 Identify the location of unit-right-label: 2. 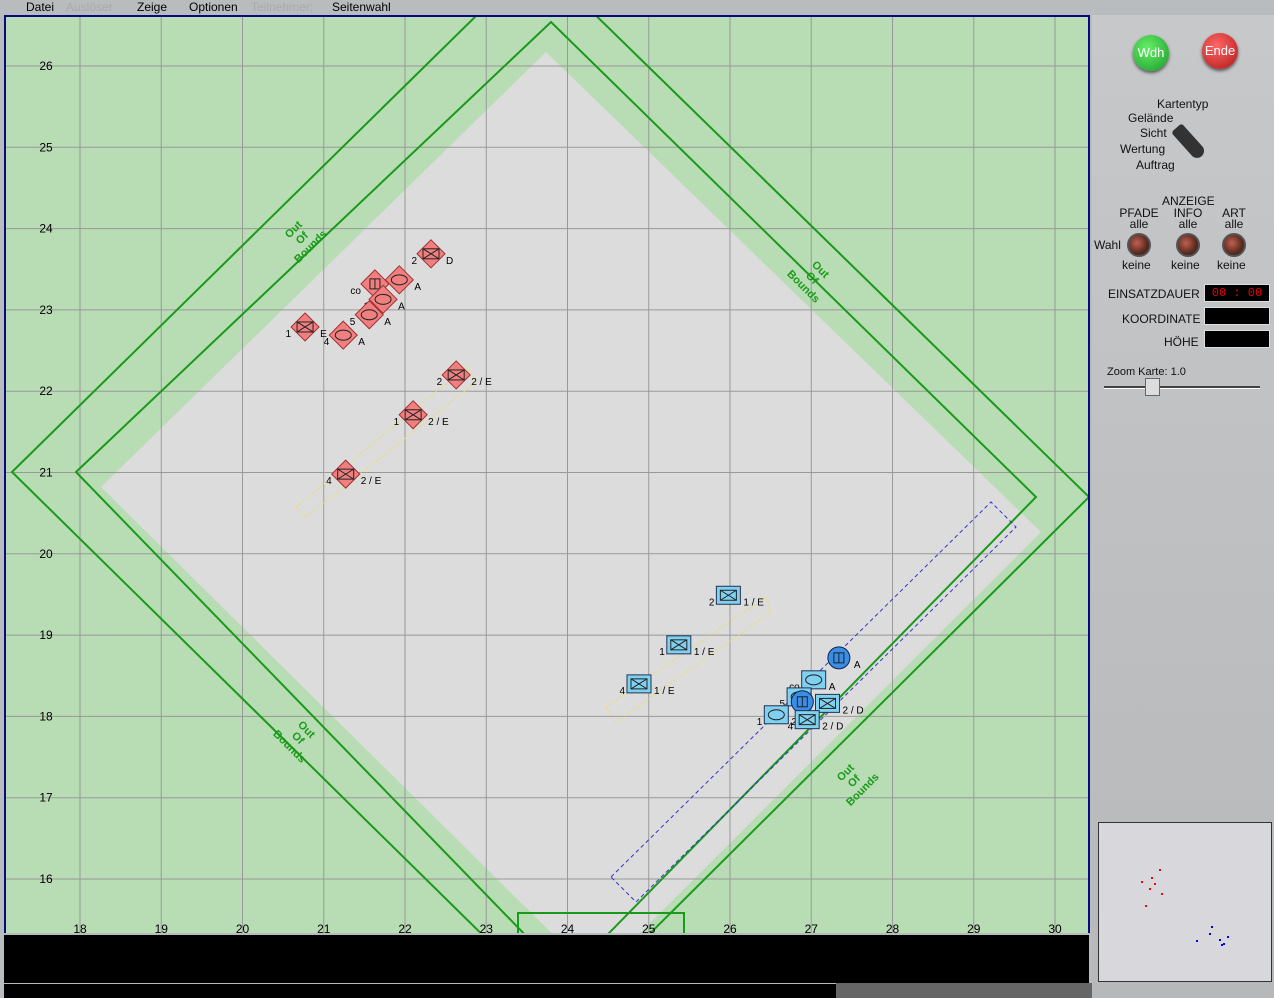
(794, 722).